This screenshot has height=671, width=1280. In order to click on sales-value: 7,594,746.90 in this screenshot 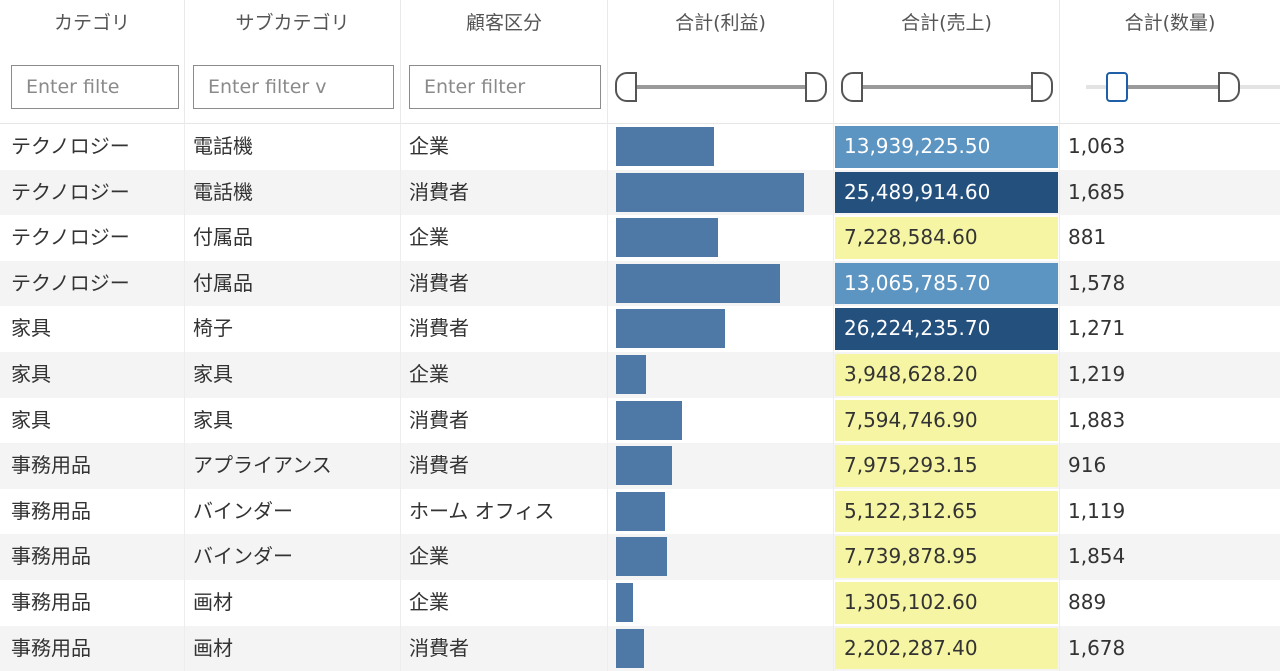, I will do `click(946, 420)`.